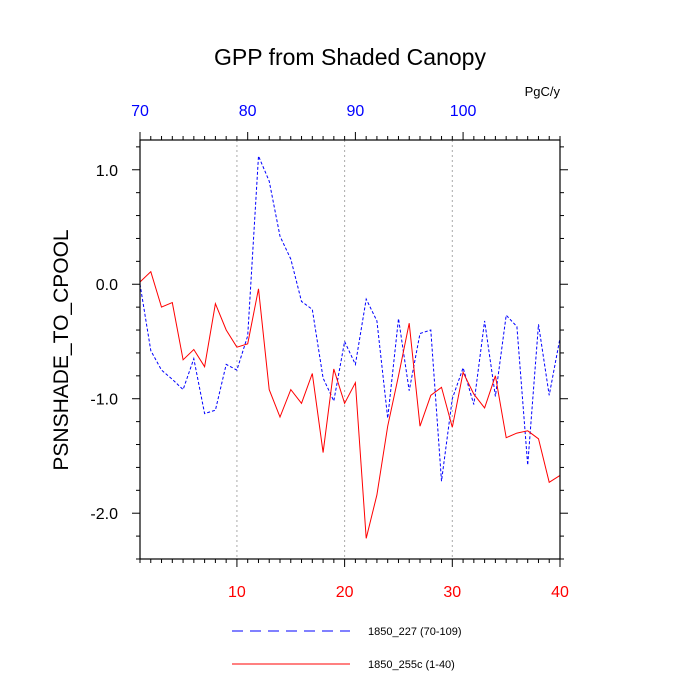 The width and height of the screenshot is (700, 700). What do you see at coordinates (248, 111) in the screenshot?
I see `x-top-tick-label: 80` at bounding box center [248, 111].